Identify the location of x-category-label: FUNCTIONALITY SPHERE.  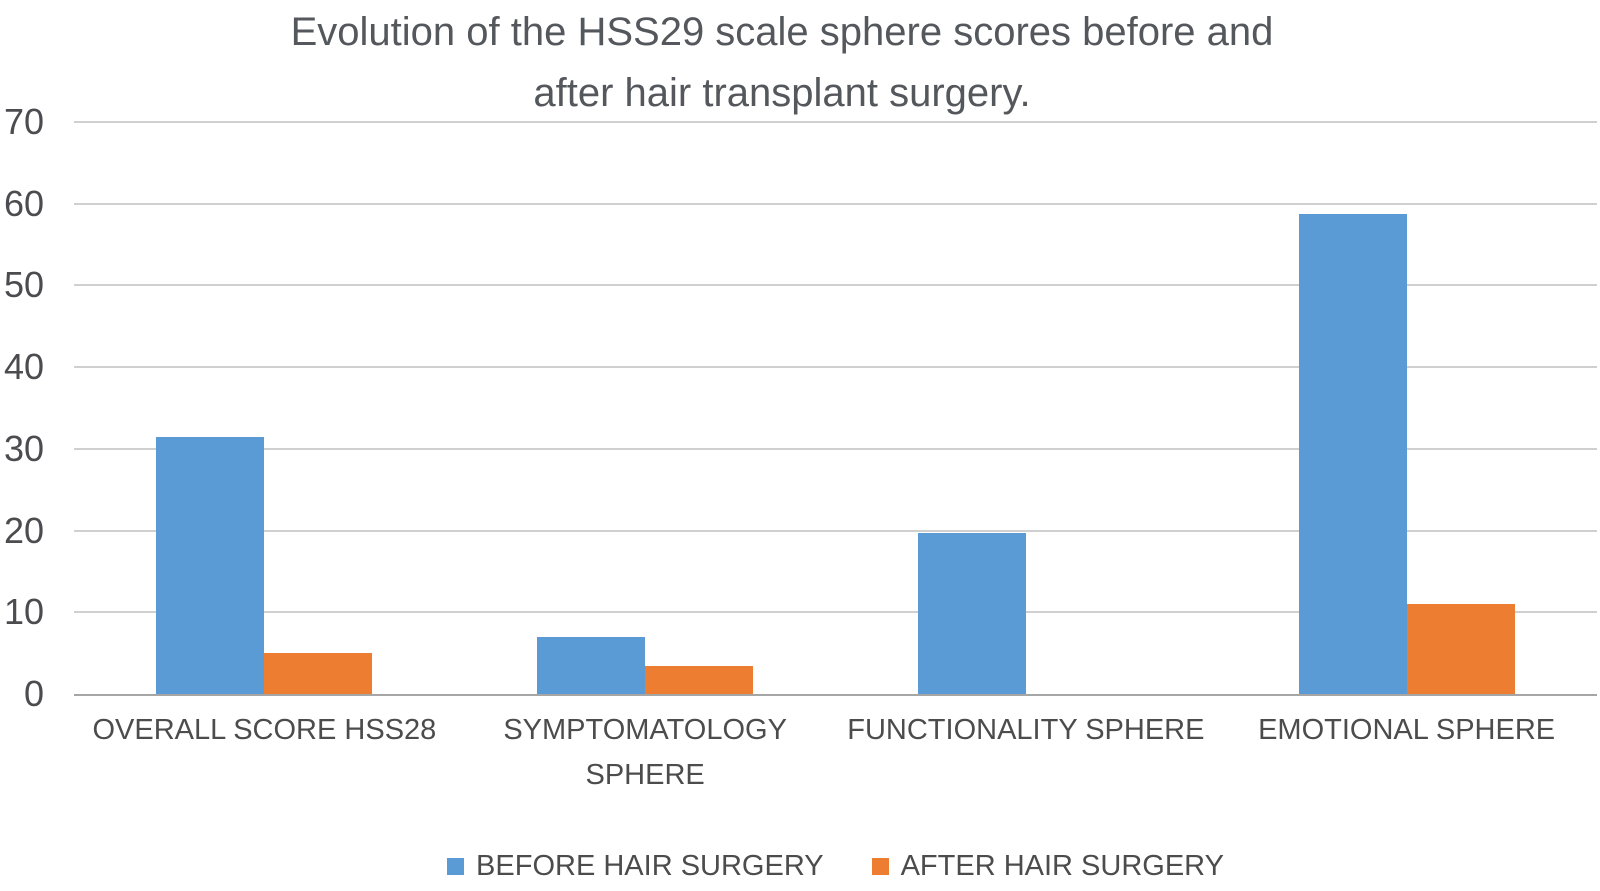
(1026, 730).